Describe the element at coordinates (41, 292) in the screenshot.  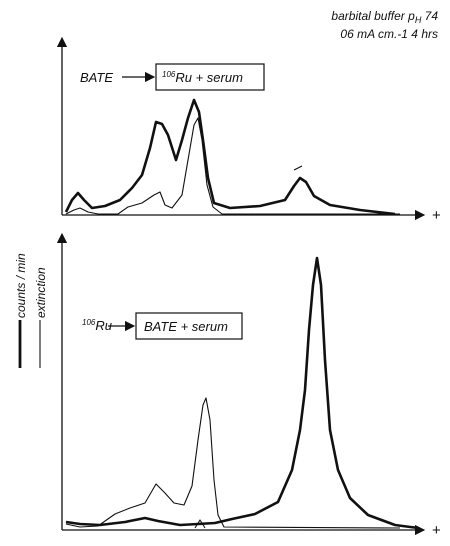
I see `legend-thin-label: extinction` at that location.